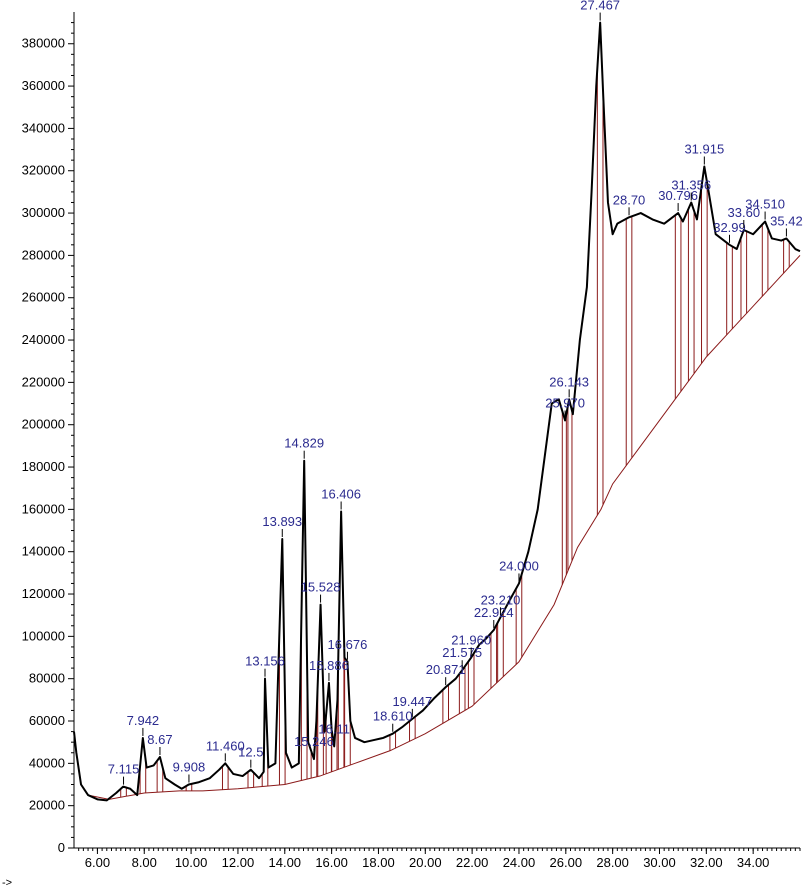  I want to click on y-tick-label: 160000, so click(43, 508).